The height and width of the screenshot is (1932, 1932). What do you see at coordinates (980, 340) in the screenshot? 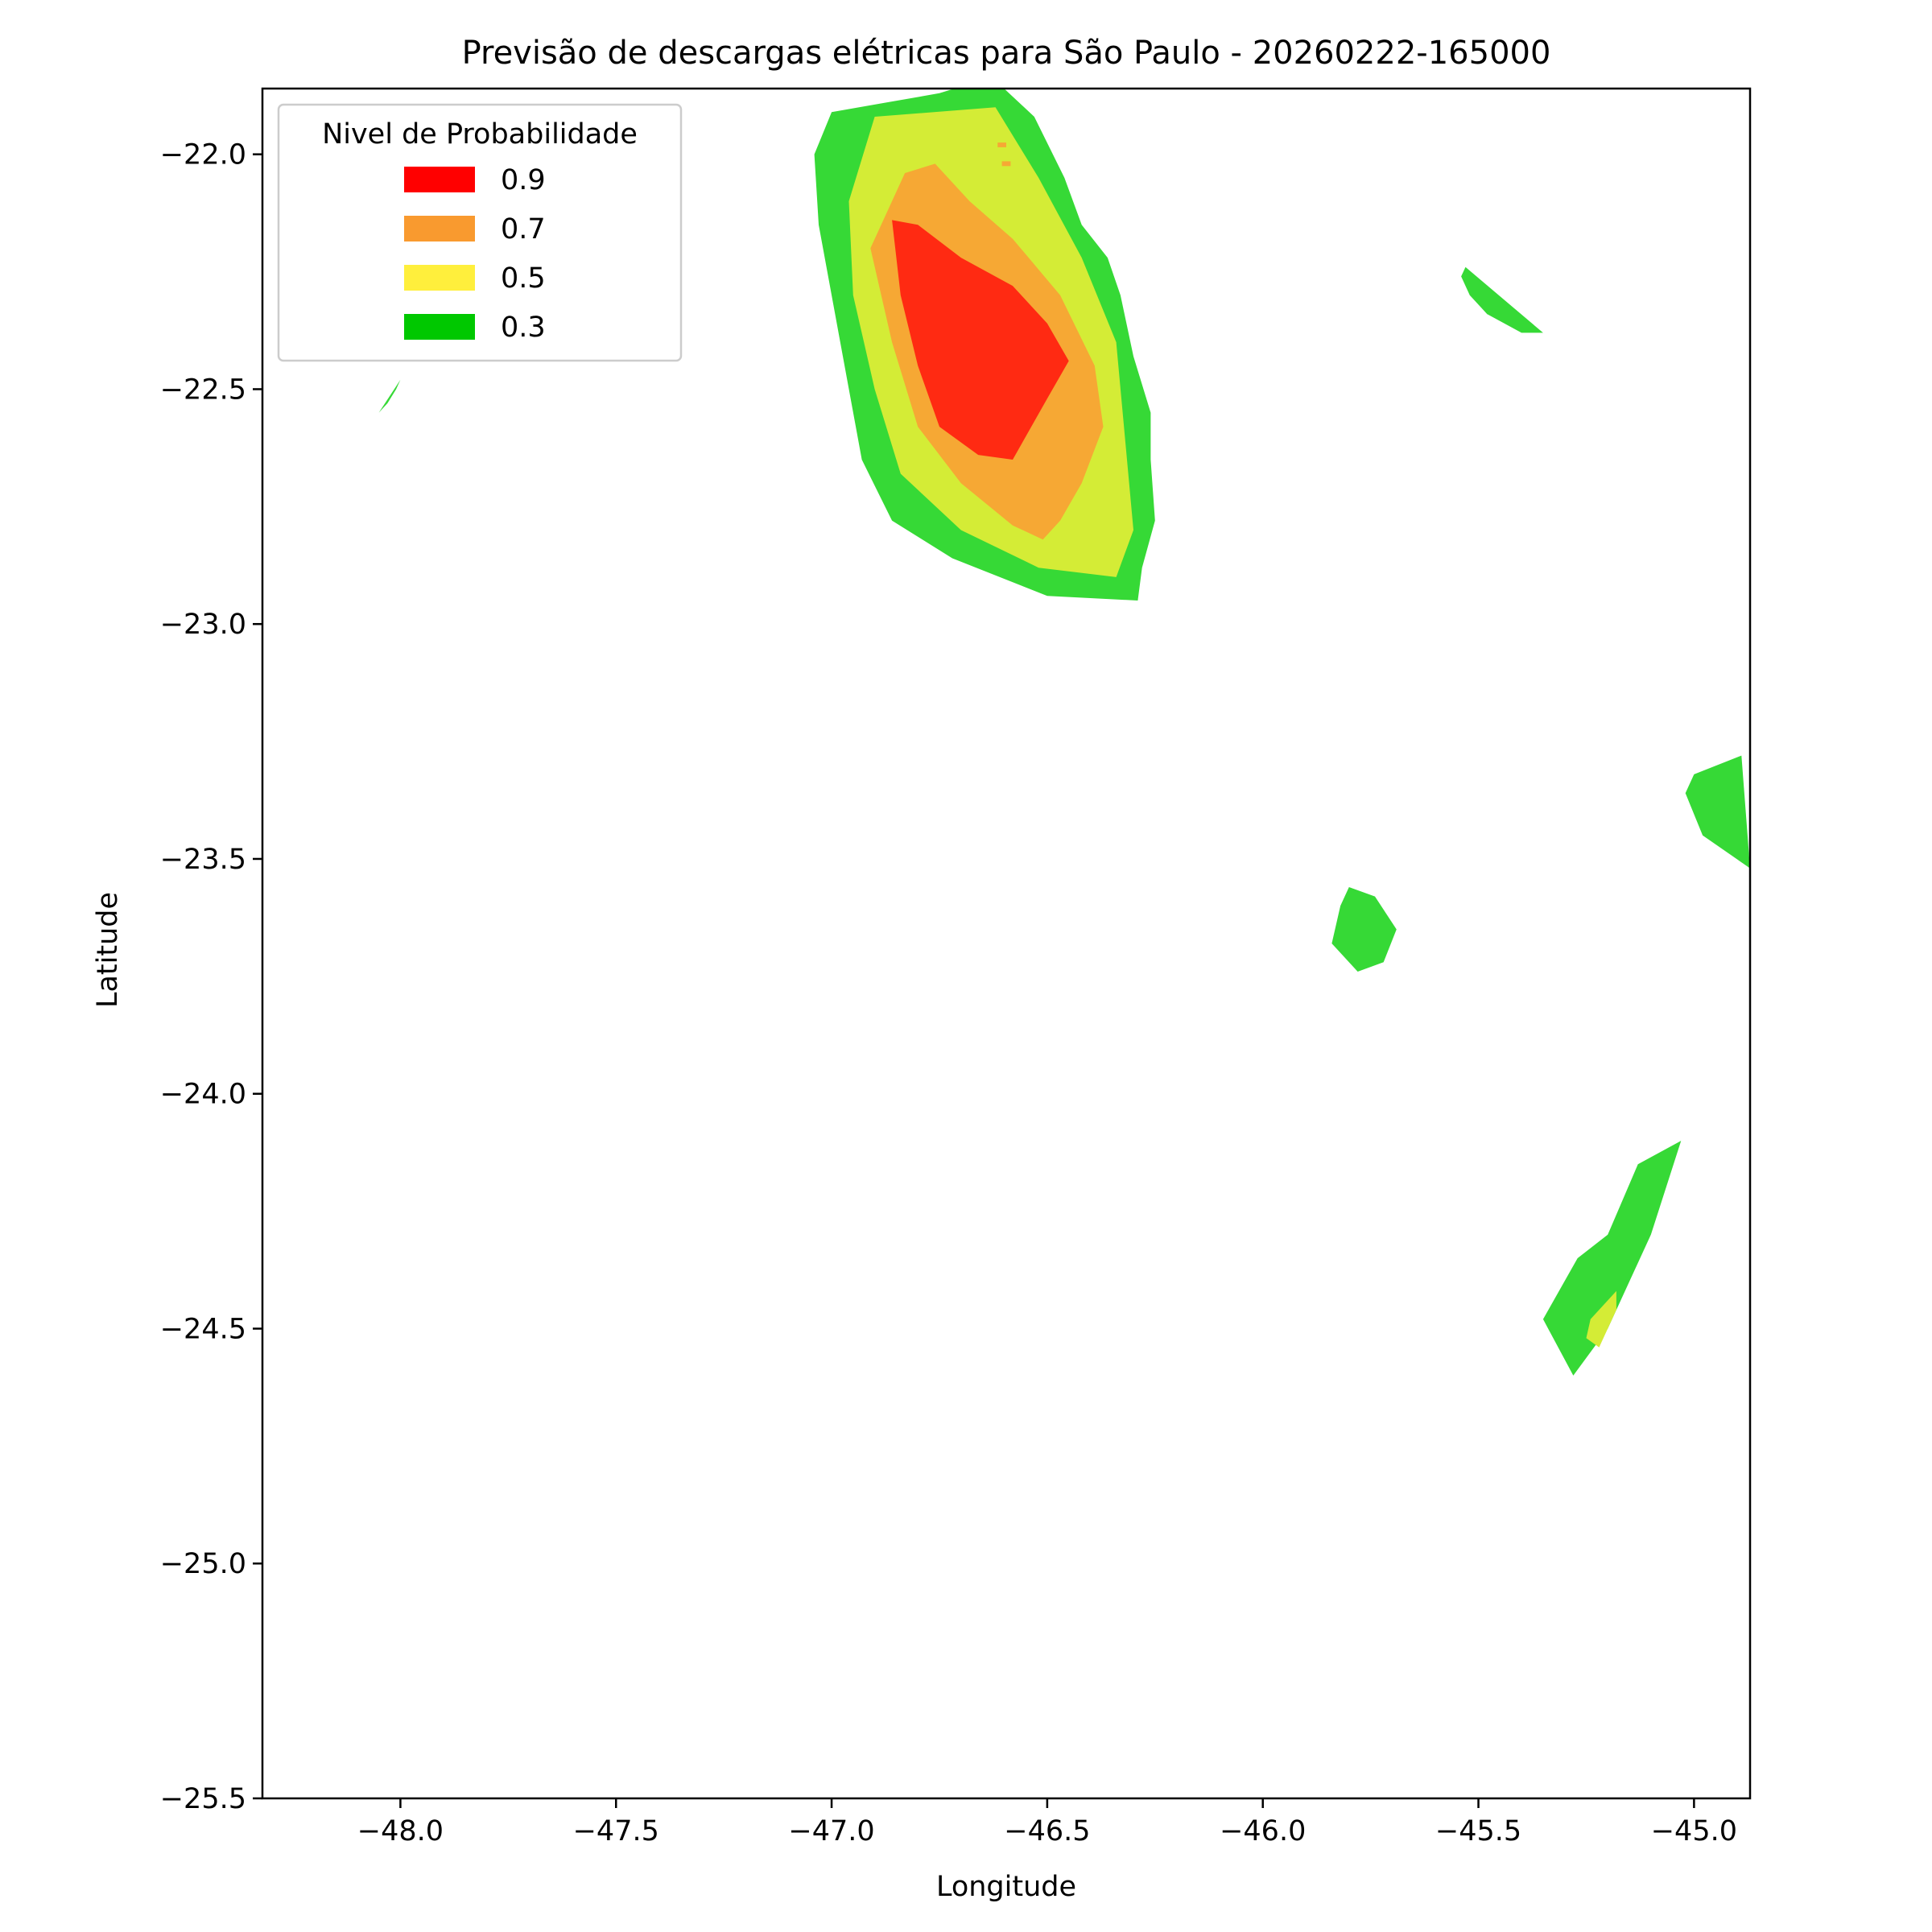
I see `region-main-storm-0.9` at bounding box center [980, 340].